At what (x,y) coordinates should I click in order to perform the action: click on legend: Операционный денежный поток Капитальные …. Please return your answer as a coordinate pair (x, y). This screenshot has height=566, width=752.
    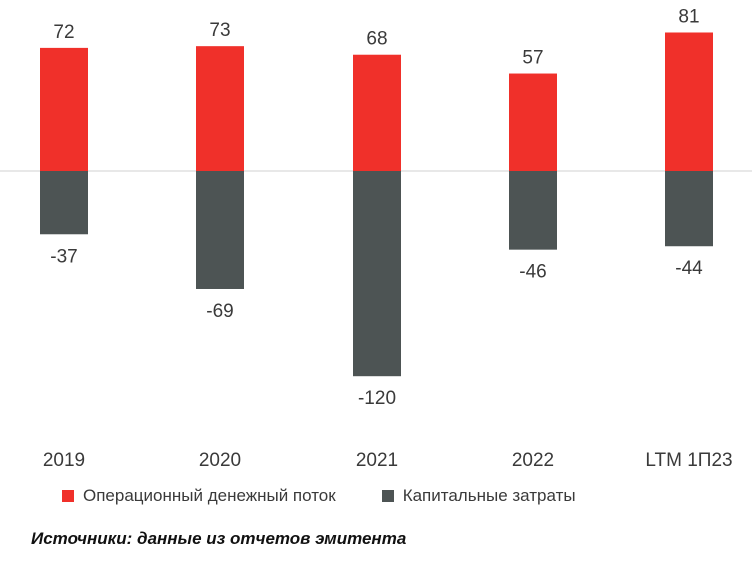
    Looking at the image, I should click on (342, 496).